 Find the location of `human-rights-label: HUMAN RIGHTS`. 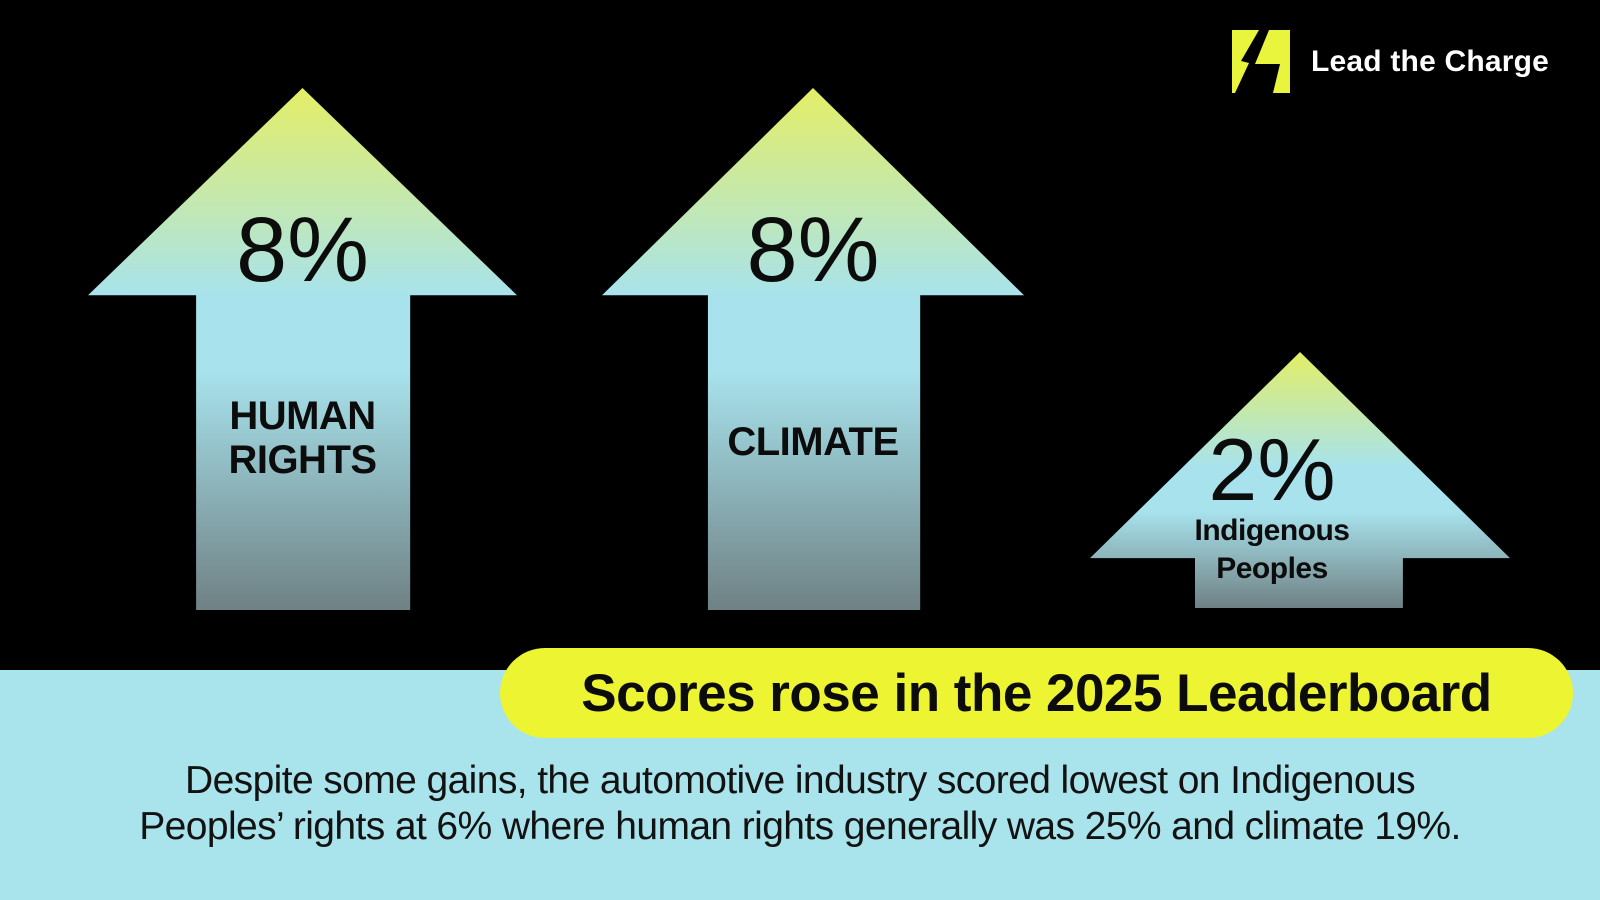

human-rights-label: HUMAN RIGHTS is located at coordinates (302, 438).